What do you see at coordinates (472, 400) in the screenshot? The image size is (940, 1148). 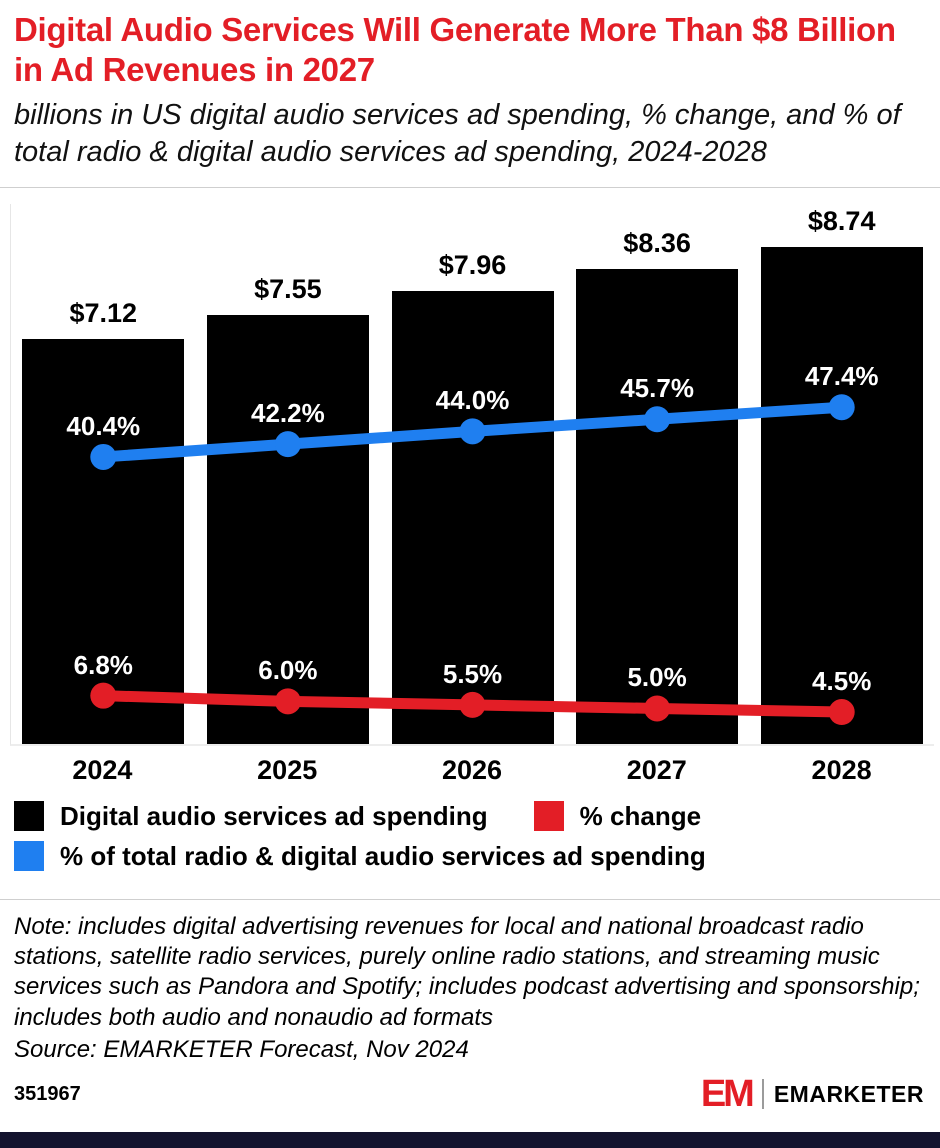 I see `point-label-2026: 44.0%` at bounding box center [472, 400].